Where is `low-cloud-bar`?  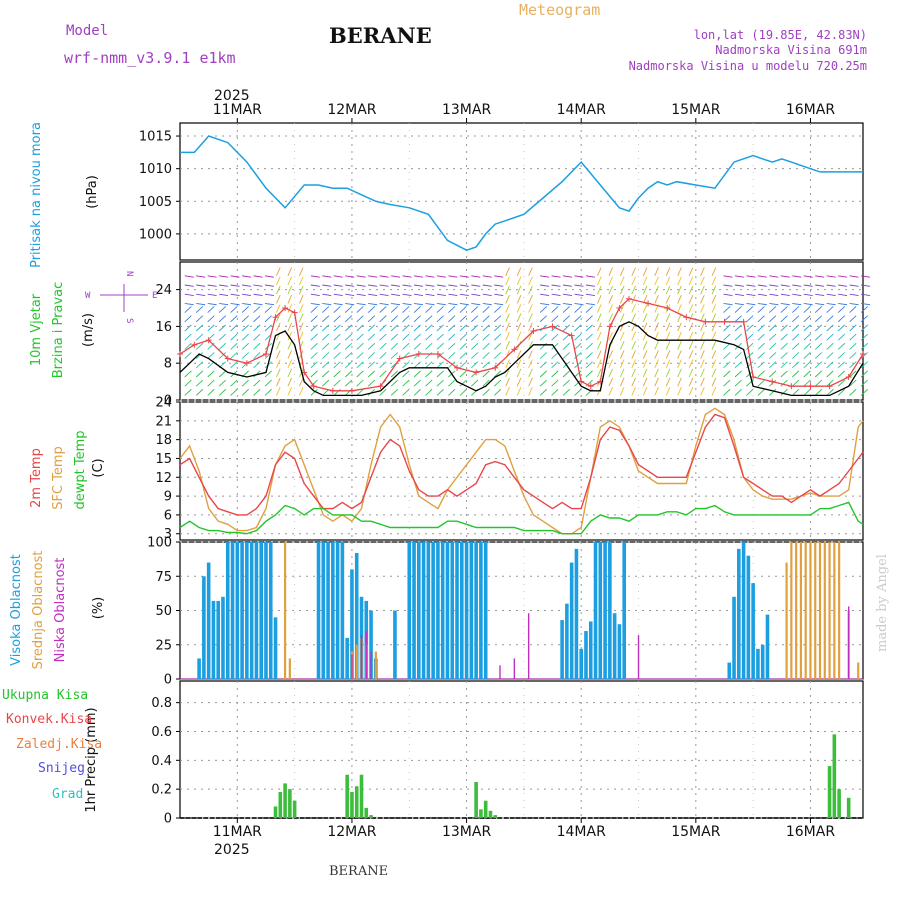 low-cloud-bar is located at coordinates (528, 646).